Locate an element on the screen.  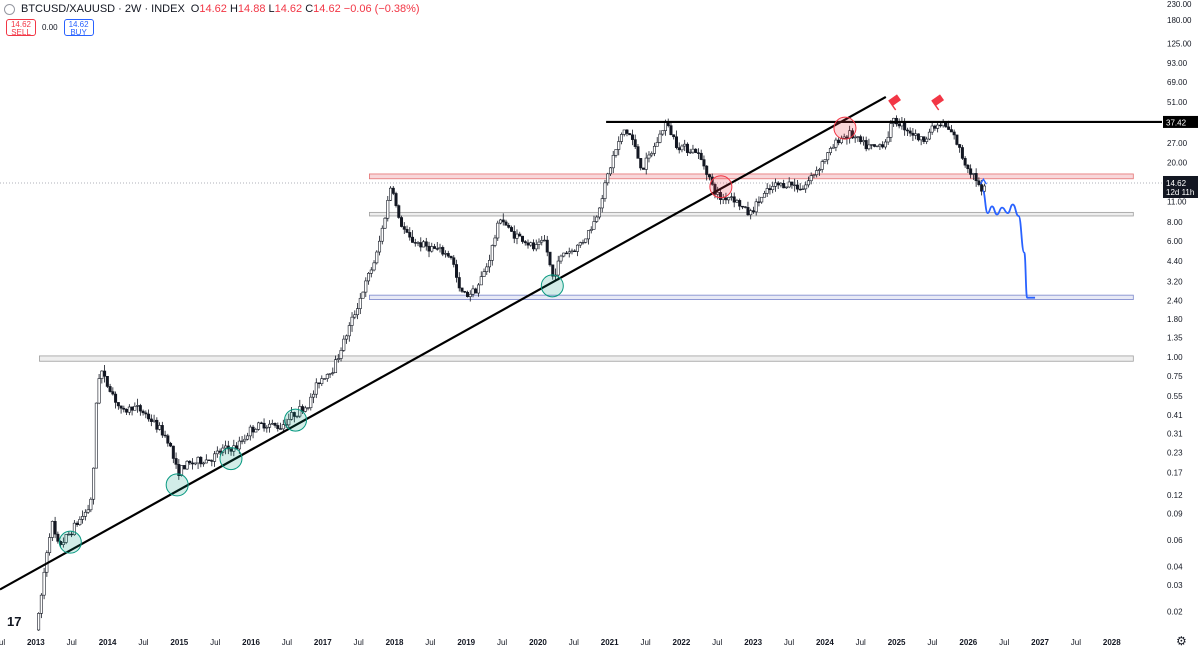
y-tick-label: 11.00 is located at coordinates (1177, 201).